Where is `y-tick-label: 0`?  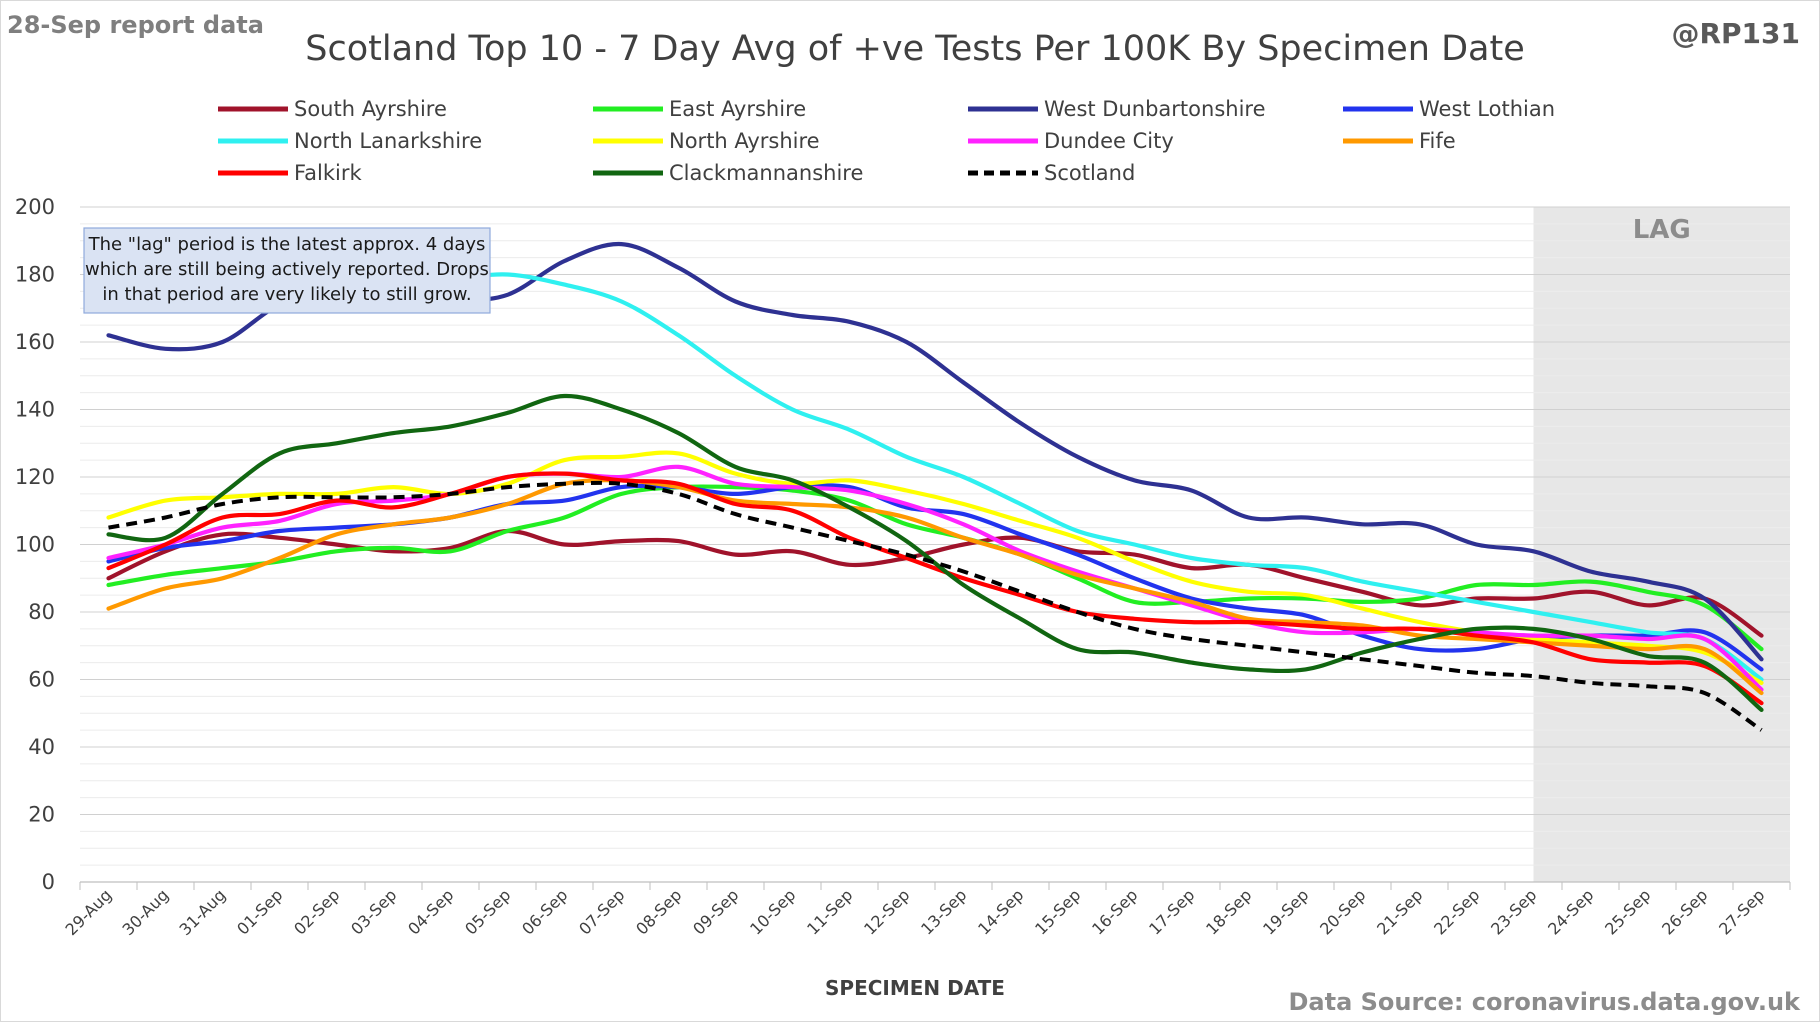
y-tick-label: 0 is located at coordinates (48, 882).